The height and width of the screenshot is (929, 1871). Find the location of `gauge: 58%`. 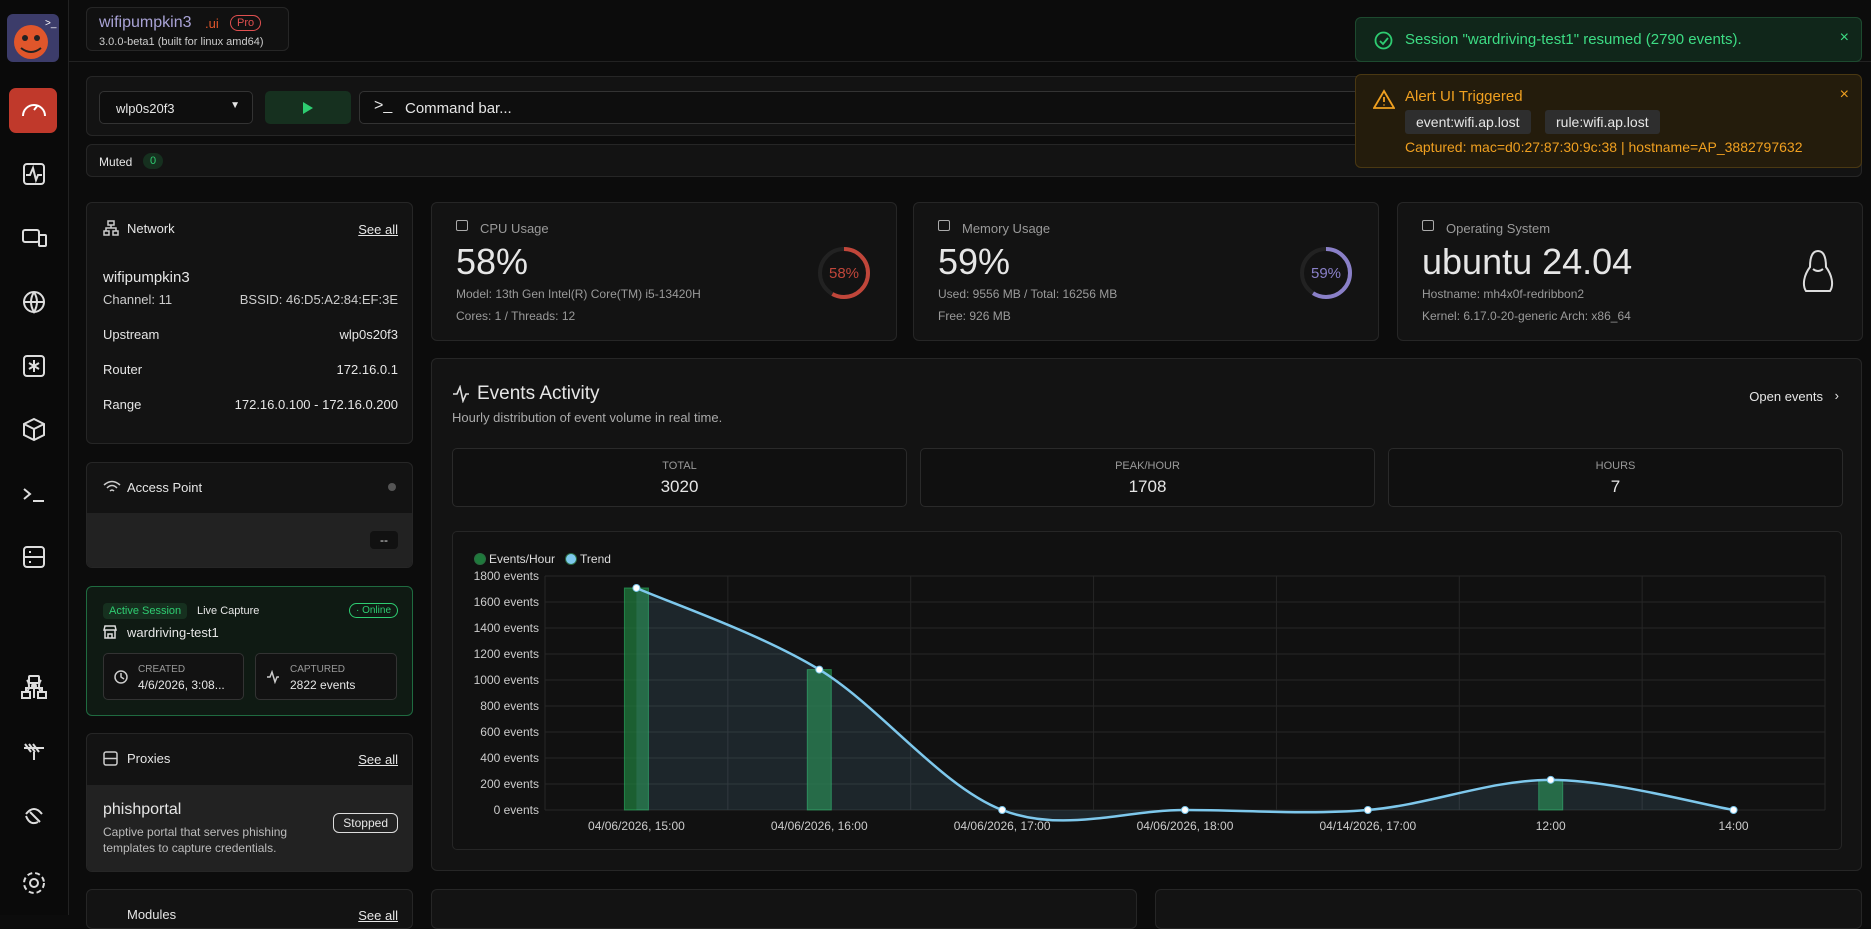

gauge: 58% is located at coordinates (844, 273).